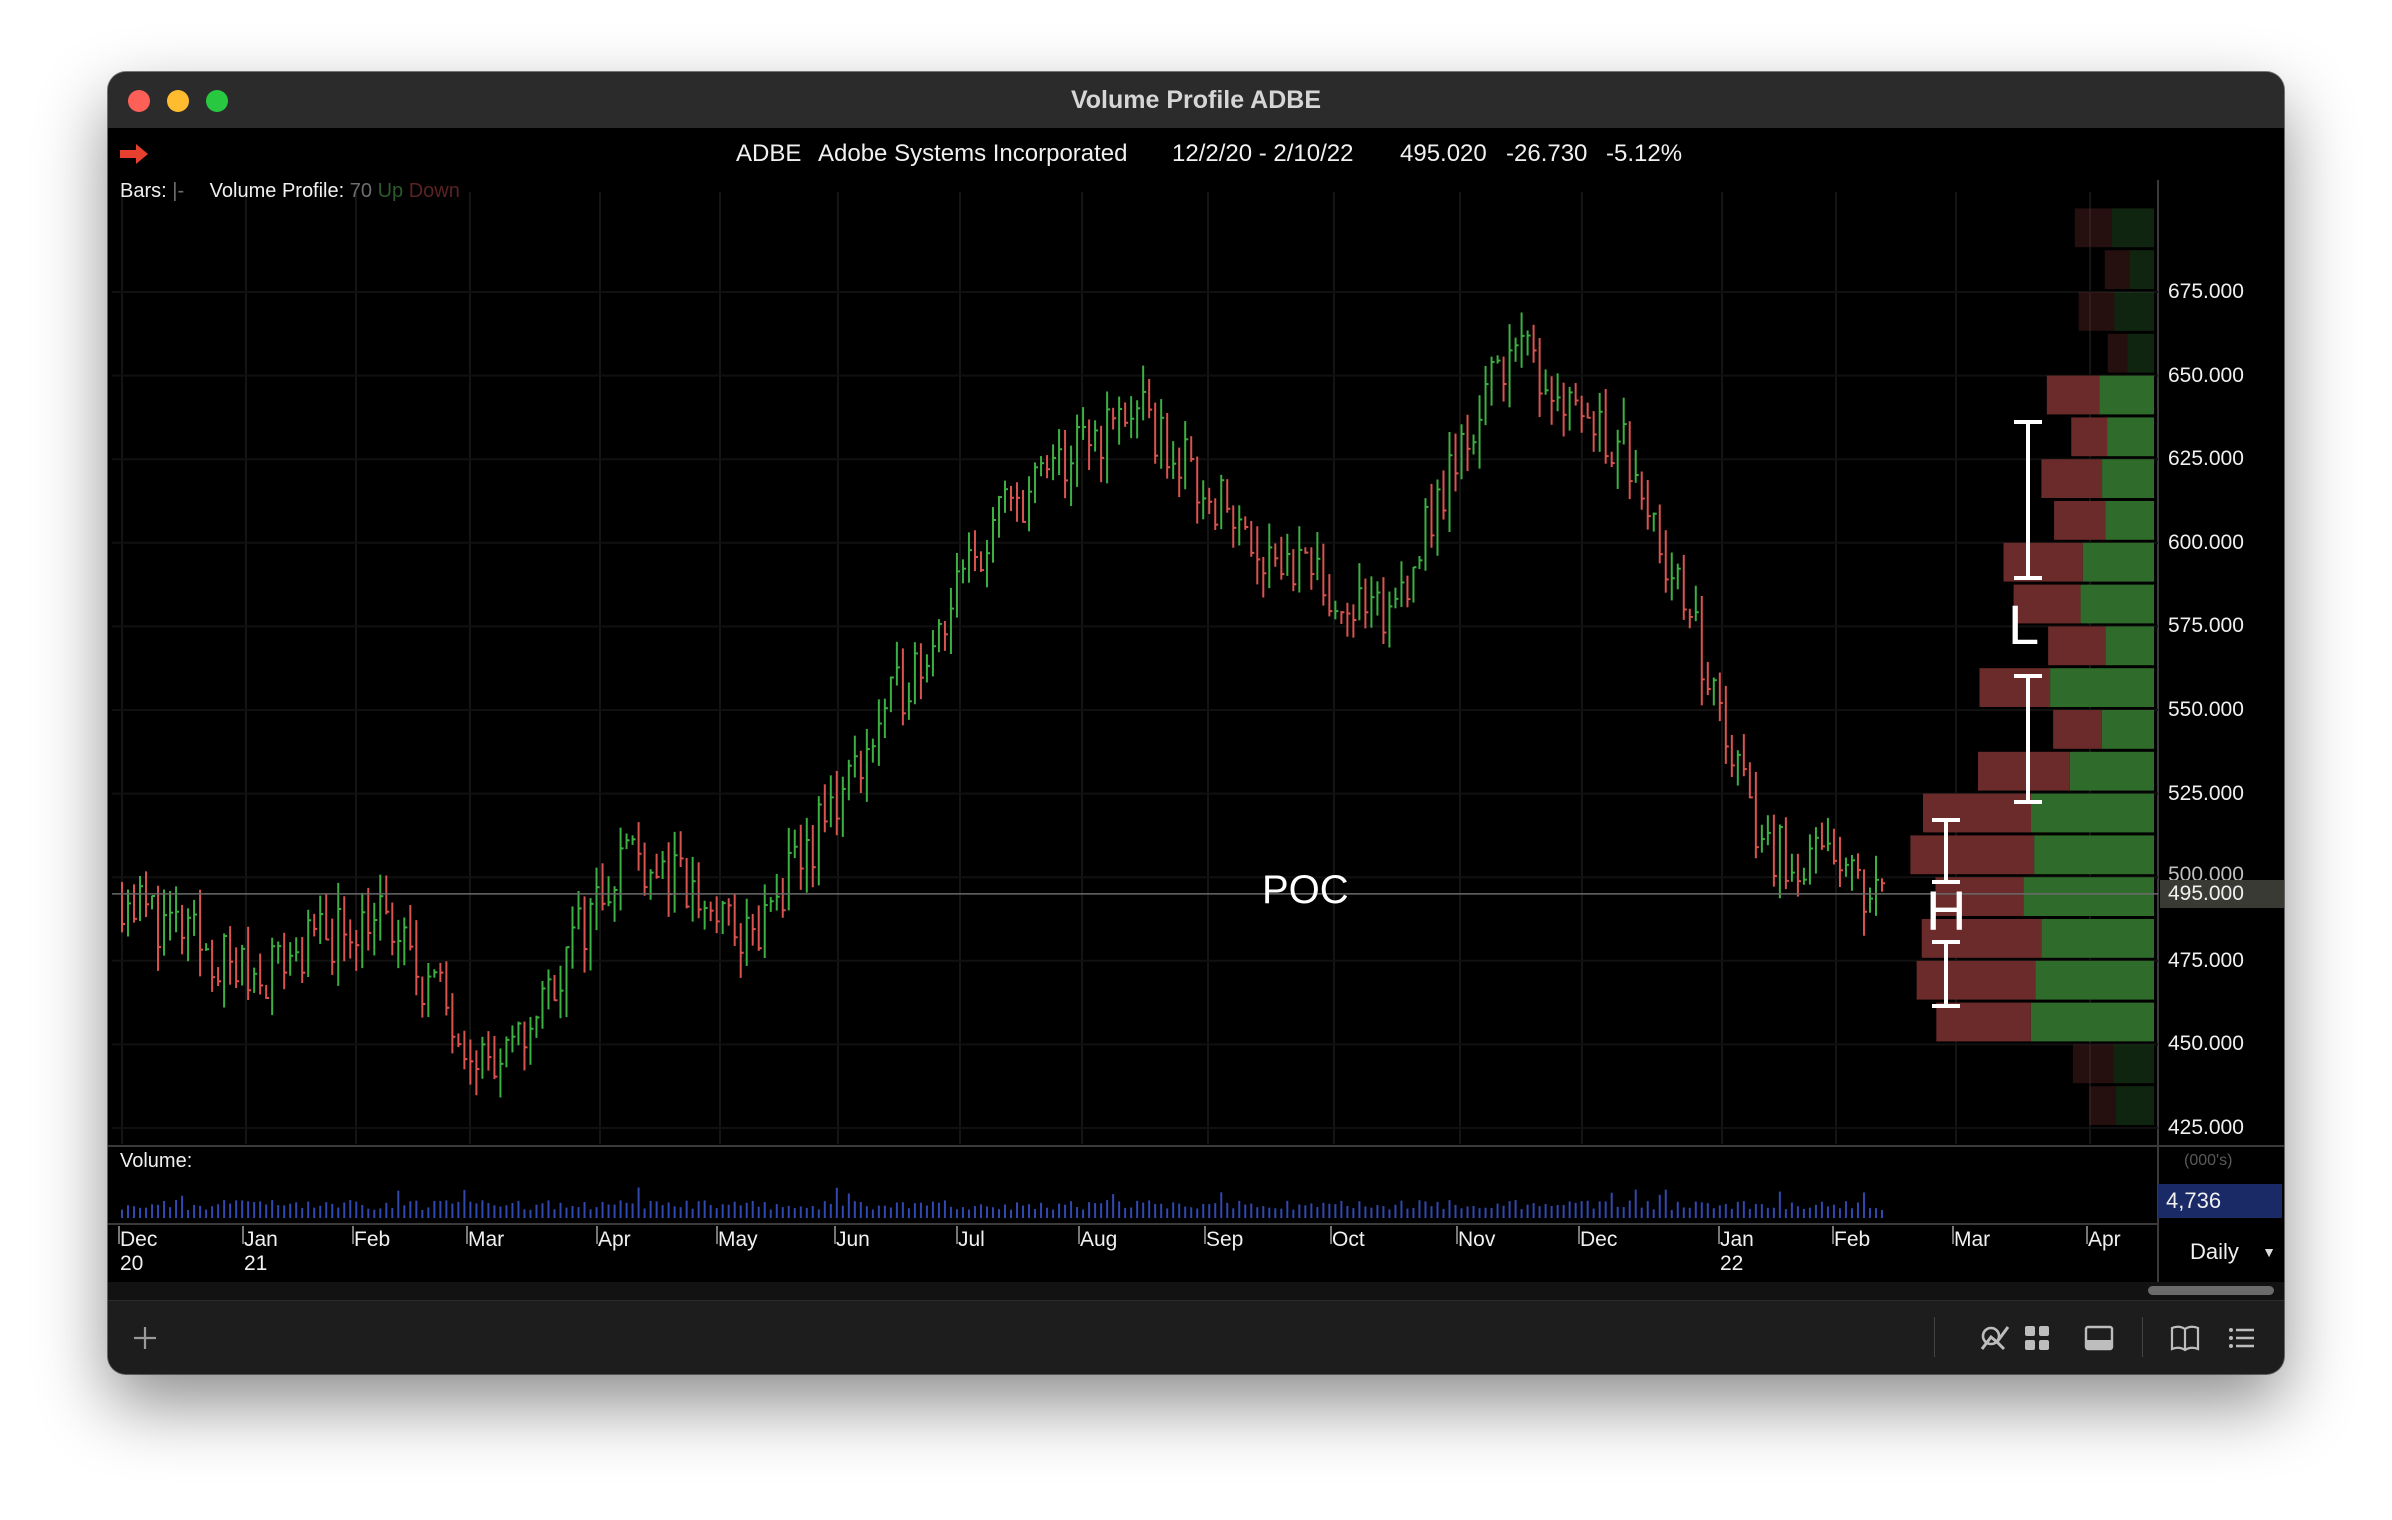 The height and width of the screenshot is (1520, 2392). I want to click on zoom-button, so click(217, 101).